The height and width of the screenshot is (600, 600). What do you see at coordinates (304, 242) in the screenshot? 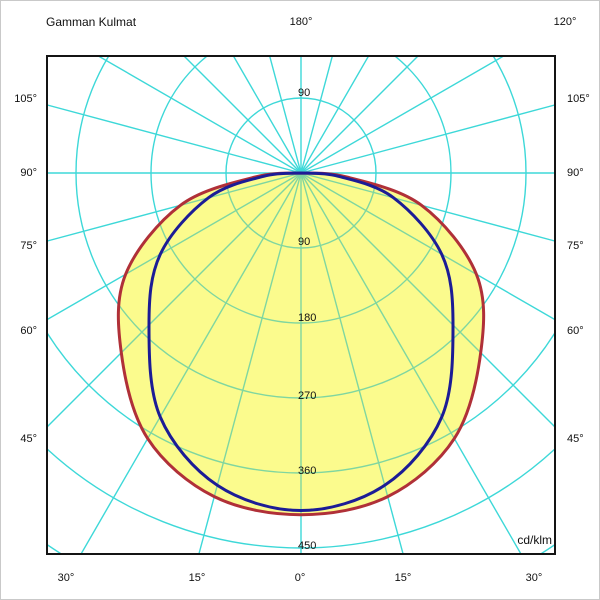
I see `ring-value-label-90: 90` at bounding box center [304, 242].